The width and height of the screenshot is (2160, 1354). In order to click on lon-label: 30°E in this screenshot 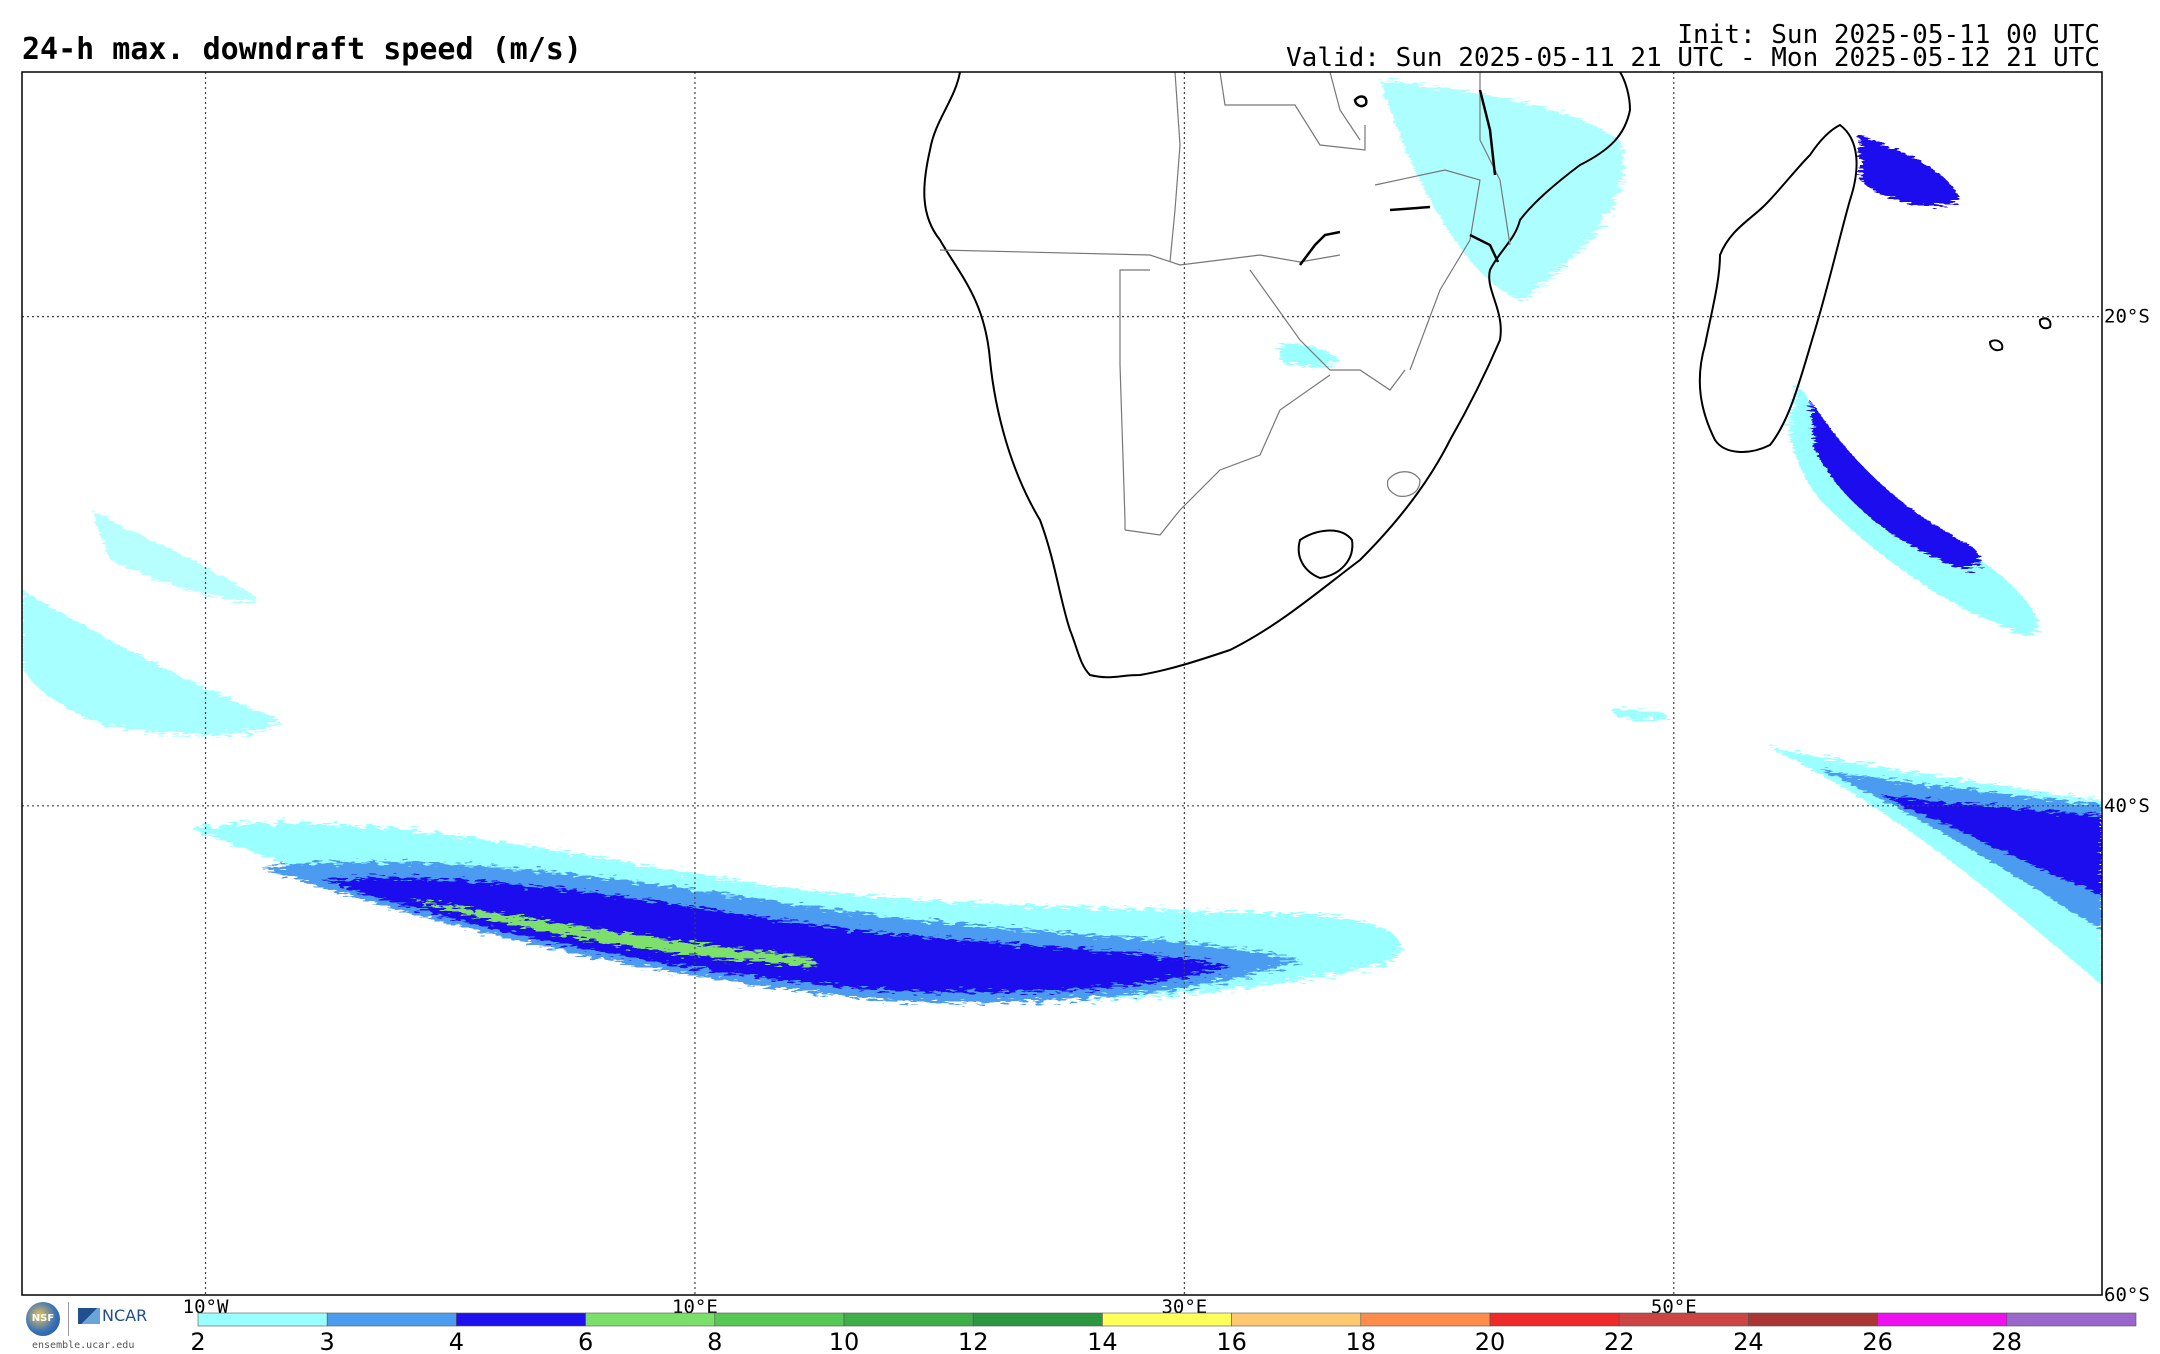, I will do `click(1184, 1307)`.